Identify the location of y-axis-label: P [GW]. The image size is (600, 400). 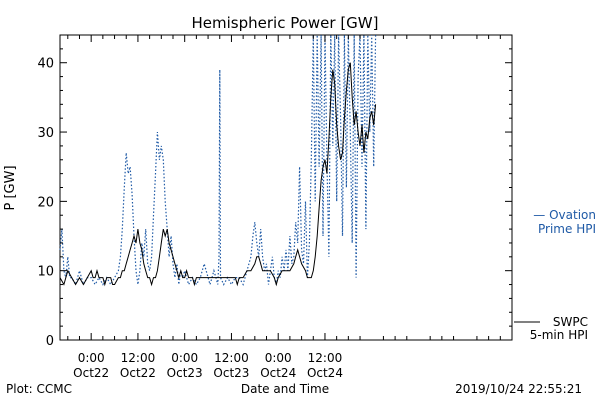
(10, 187).